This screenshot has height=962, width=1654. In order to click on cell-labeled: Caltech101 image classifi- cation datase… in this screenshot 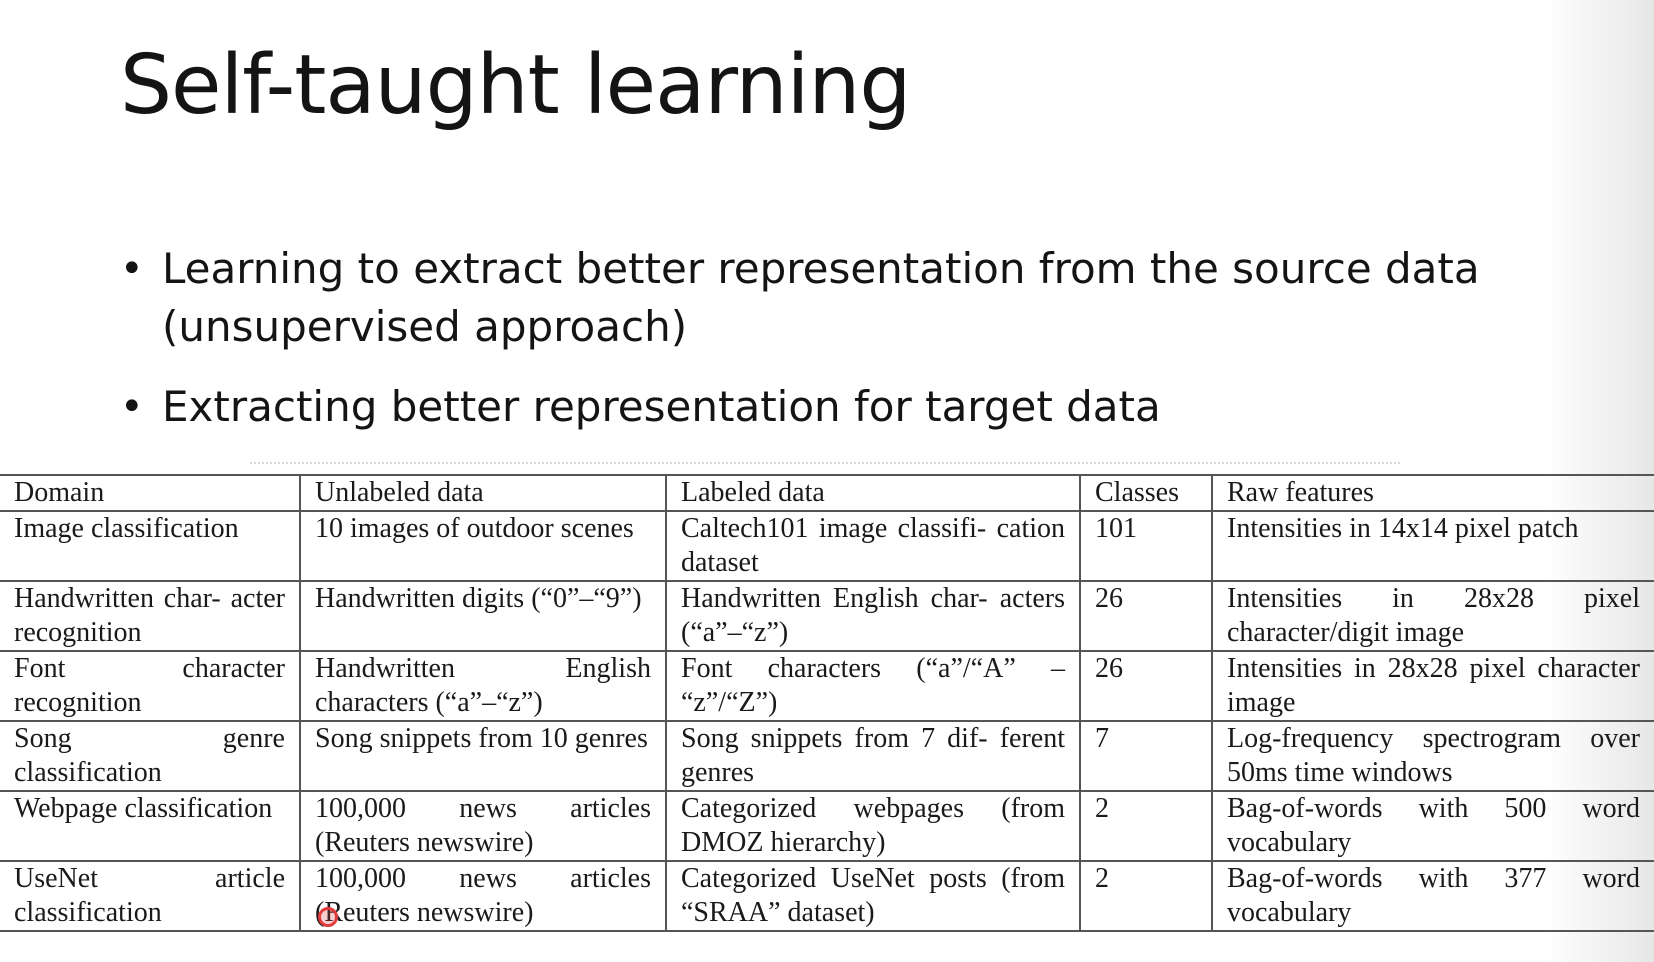, I will do `click(873, 546)`.